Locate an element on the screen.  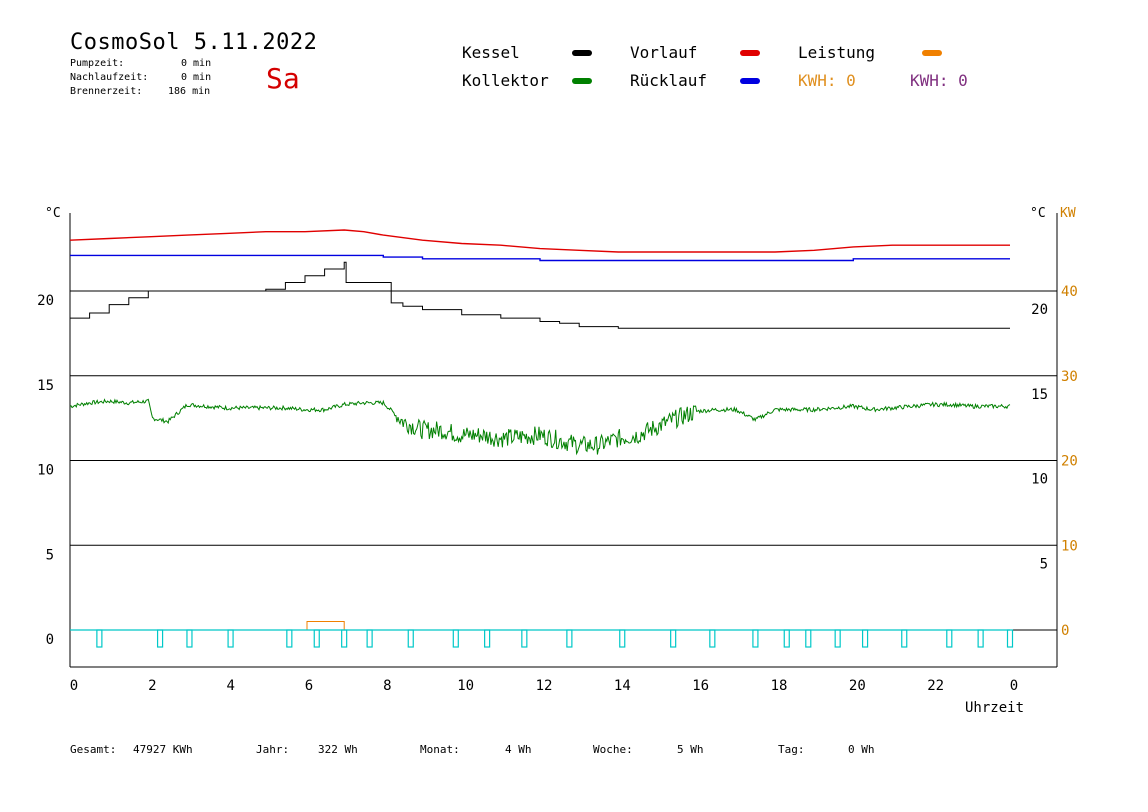
legend-kessel-label: Kessel is located at coordinates (491, 52).